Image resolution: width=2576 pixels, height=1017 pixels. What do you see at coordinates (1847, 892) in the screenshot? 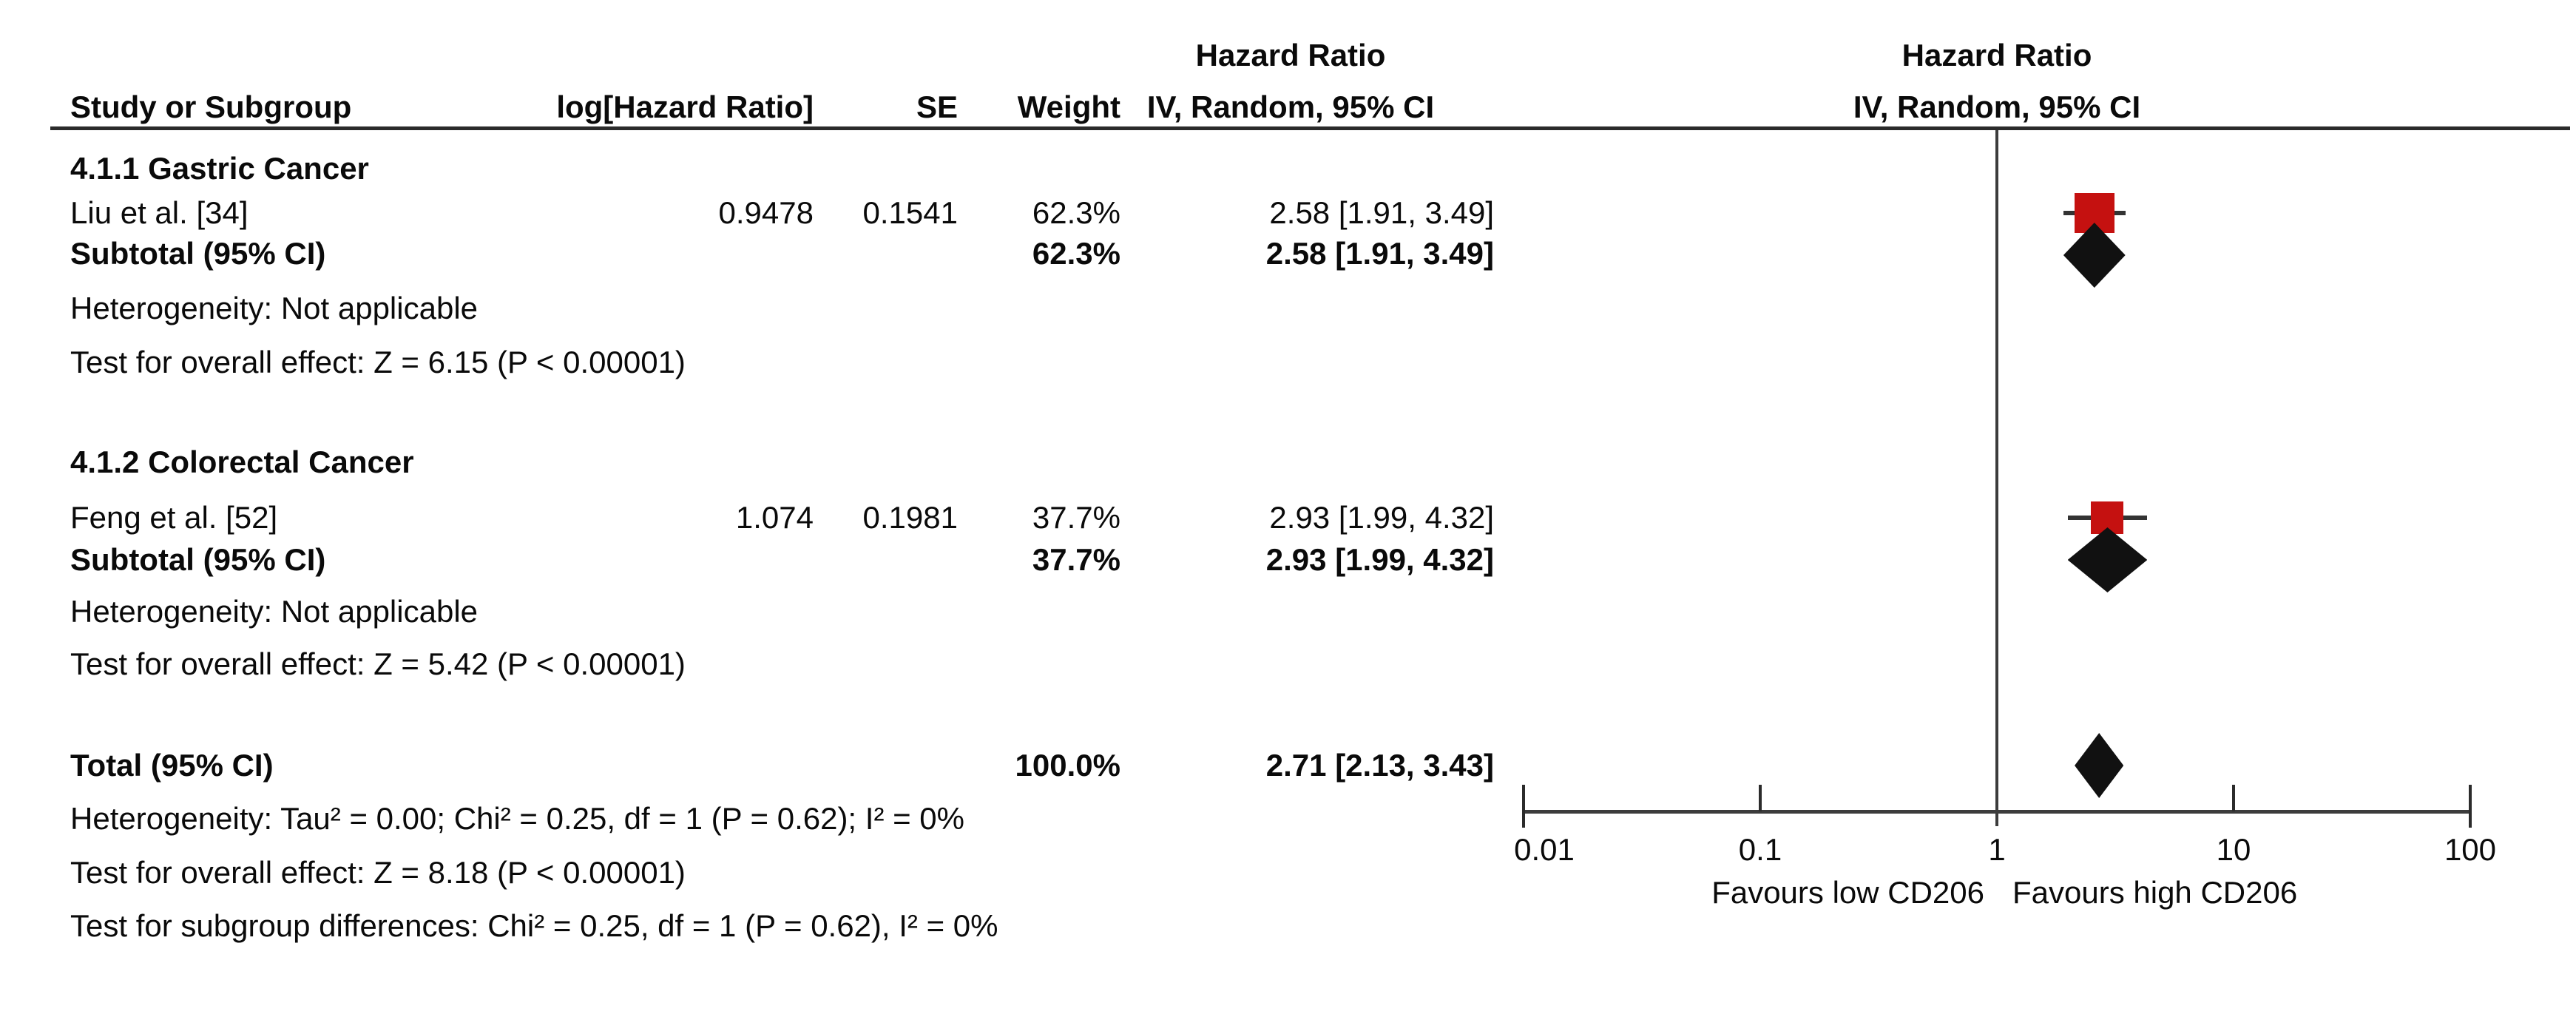
I see `favours-left-label: Favours low CD206` at bounding box center [1847, 892].